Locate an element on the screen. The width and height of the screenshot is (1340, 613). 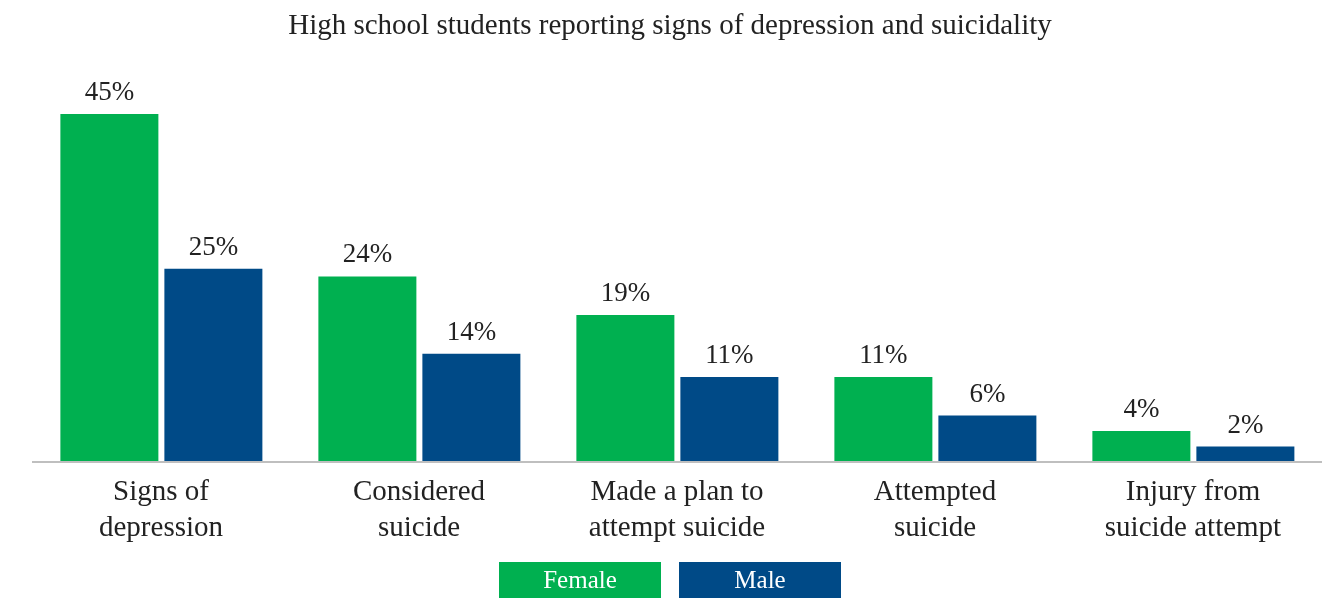
x-tick-label: Attempted suicide is located at coordinates (935, 508).